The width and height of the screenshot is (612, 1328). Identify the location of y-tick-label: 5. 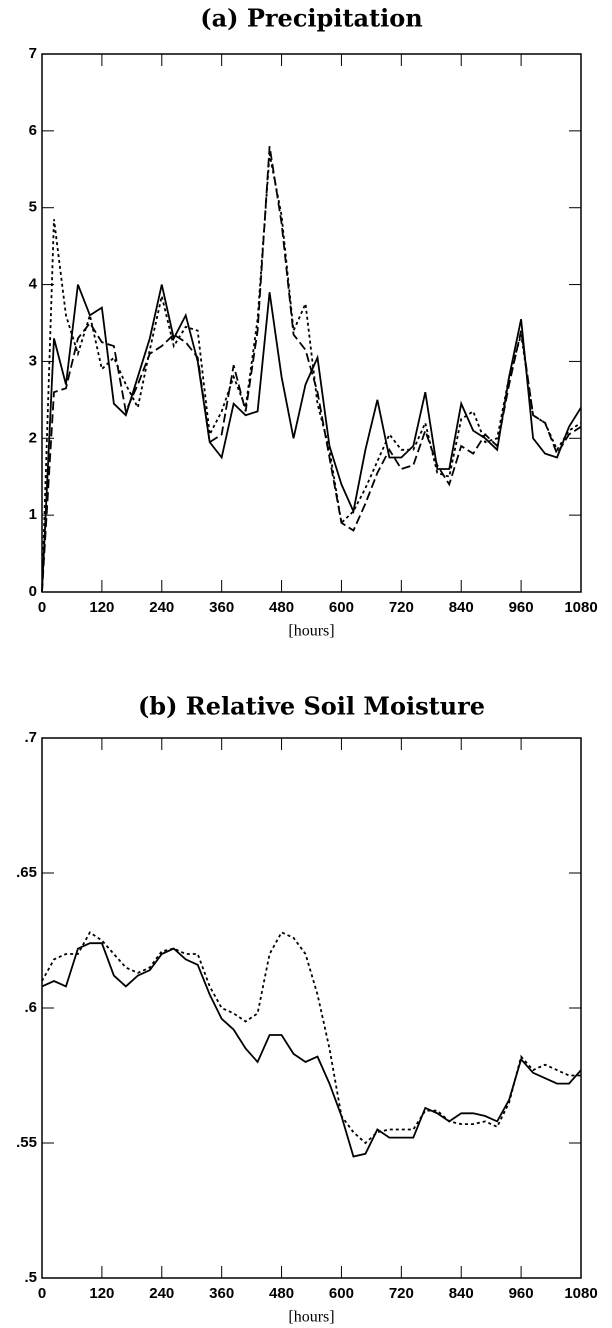
(33, 207).